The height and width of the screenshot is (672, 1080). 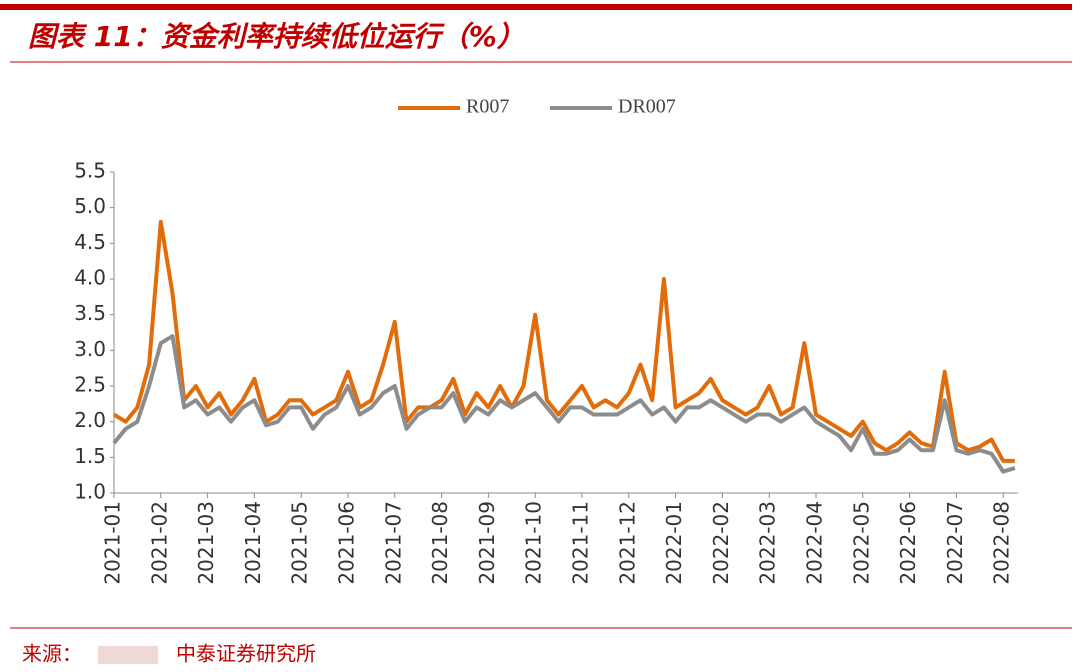 What do you see at coordinates (768, 543) in the screenshot?
I see `x-tick-label: 2022-03` at bounding box center [768, 543].